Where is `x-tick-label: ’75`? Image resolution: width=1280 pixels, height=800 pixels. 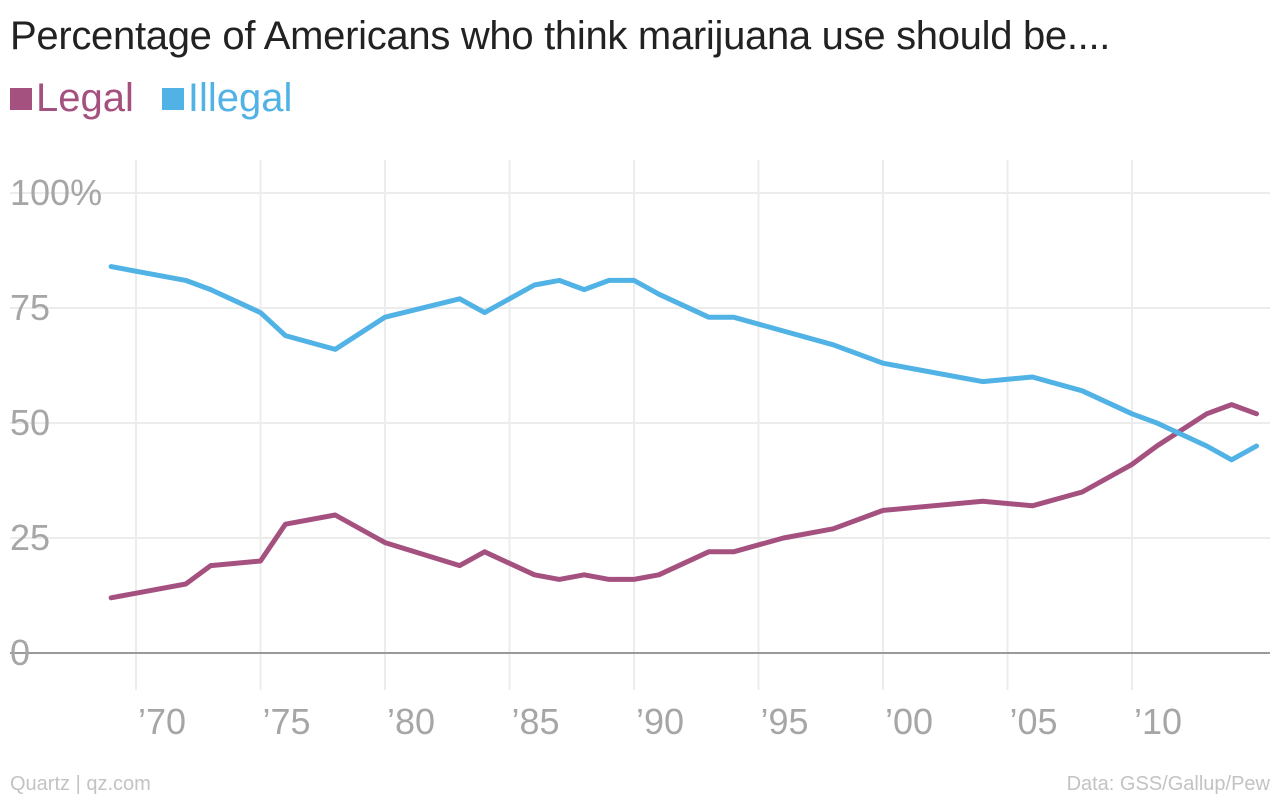 x-tick-label: ’75 is located at coordinates (286, 721).